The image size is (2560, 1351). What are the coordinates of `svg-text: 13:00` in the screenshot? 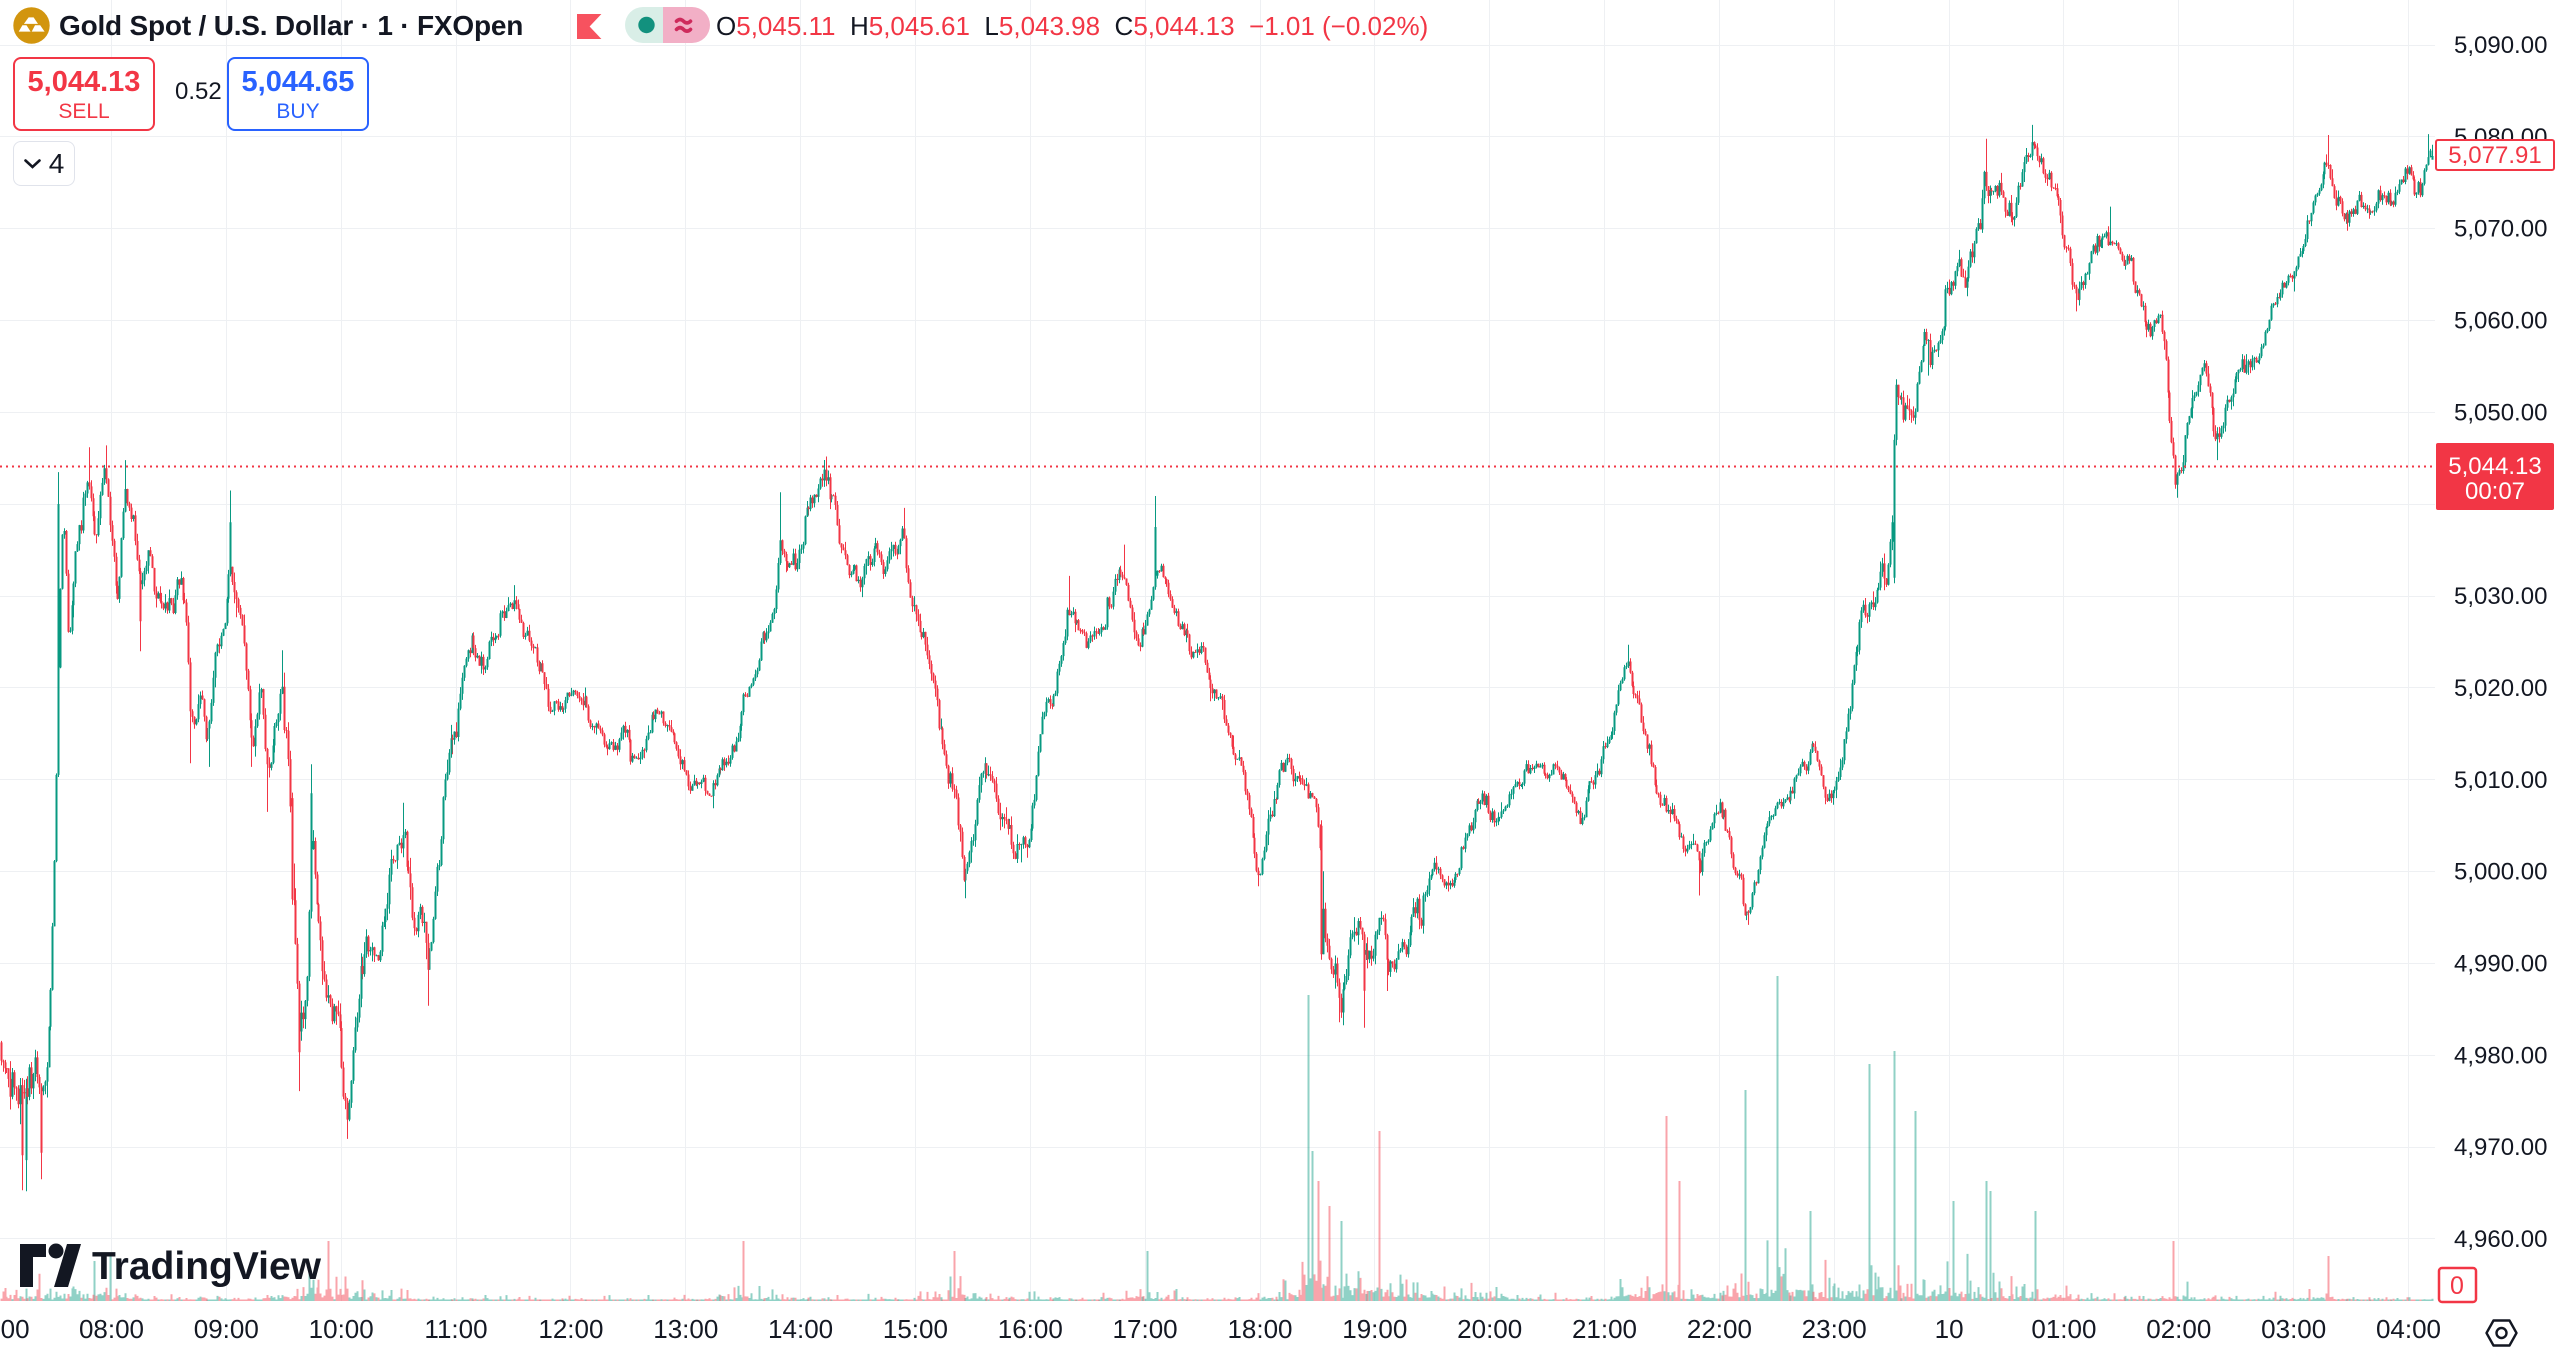 It's located at (685, 1329).